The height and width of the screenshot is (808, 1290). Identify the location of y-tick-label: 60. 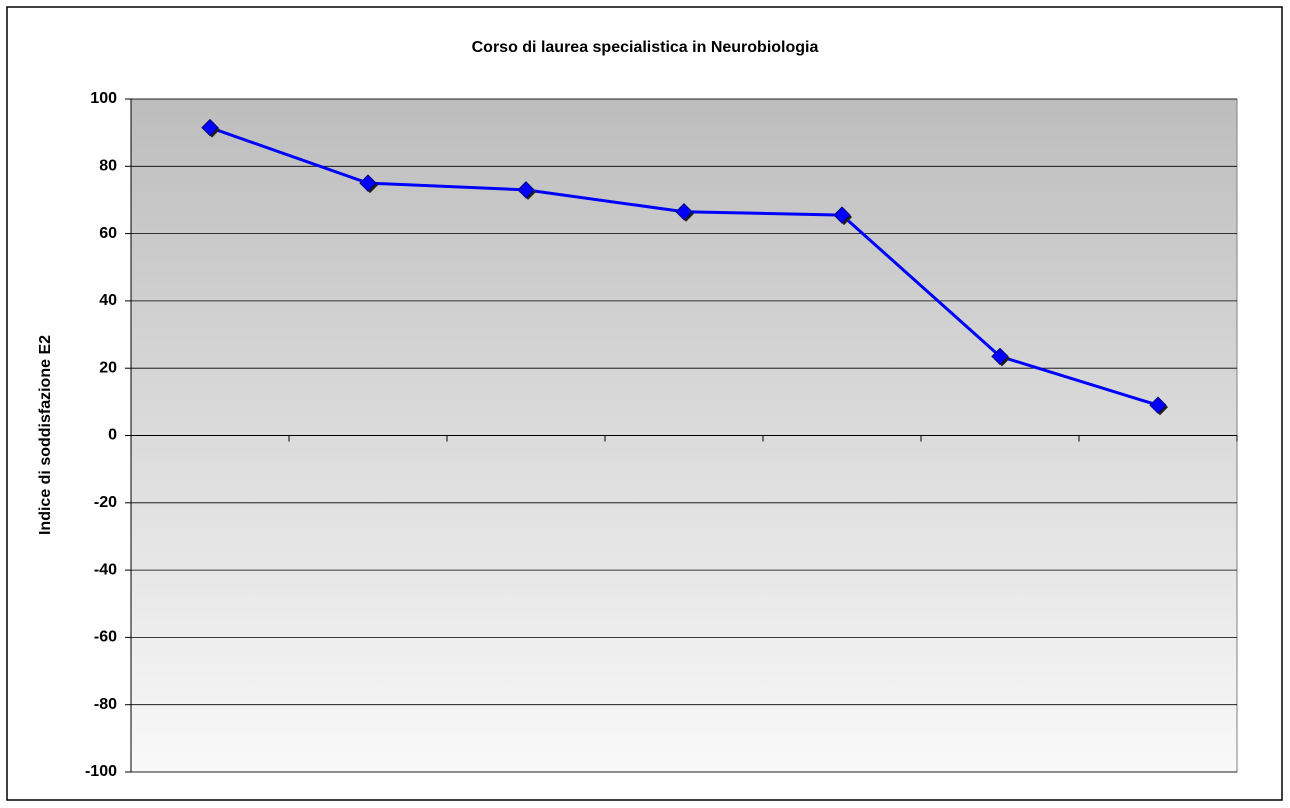
(108, 233).